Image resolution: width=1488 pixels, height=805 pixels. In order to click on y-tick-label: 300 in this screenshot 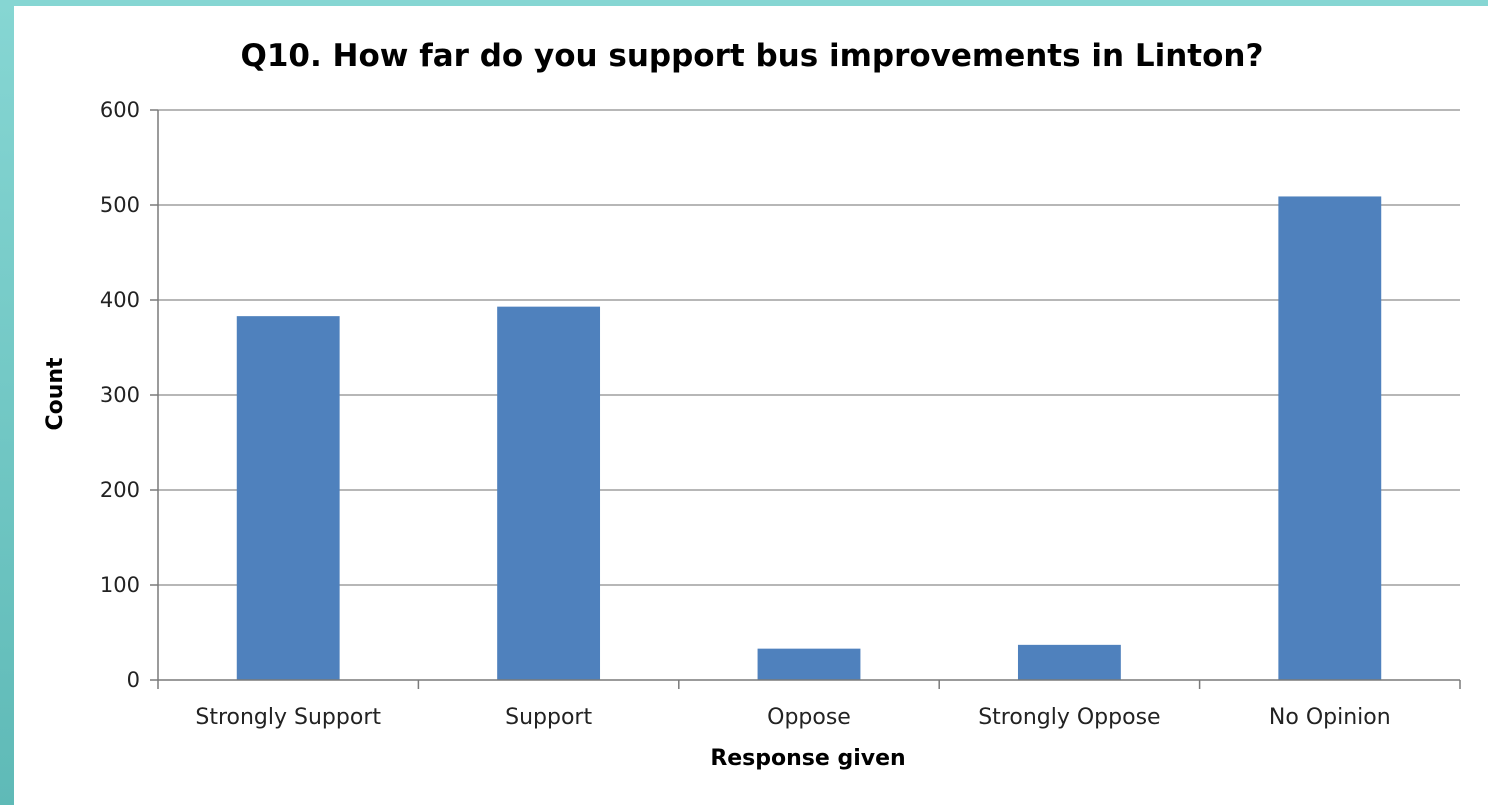, I will do `click(120, 395)`.